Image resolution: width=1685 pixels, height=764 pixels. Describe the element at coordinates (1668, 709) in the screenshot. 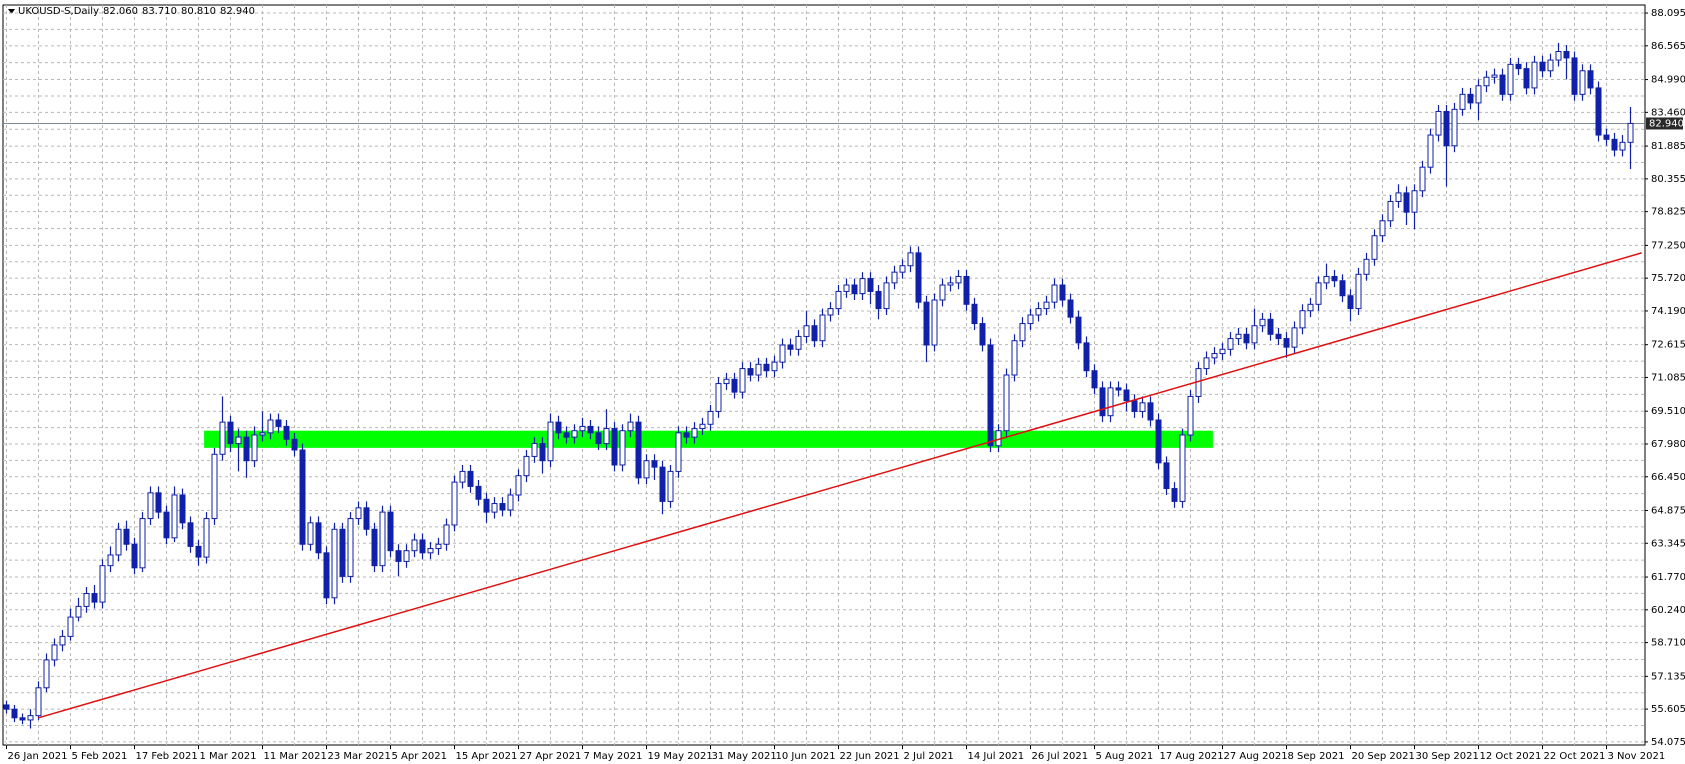

I see `y-tick-label: 55.605` at that location.